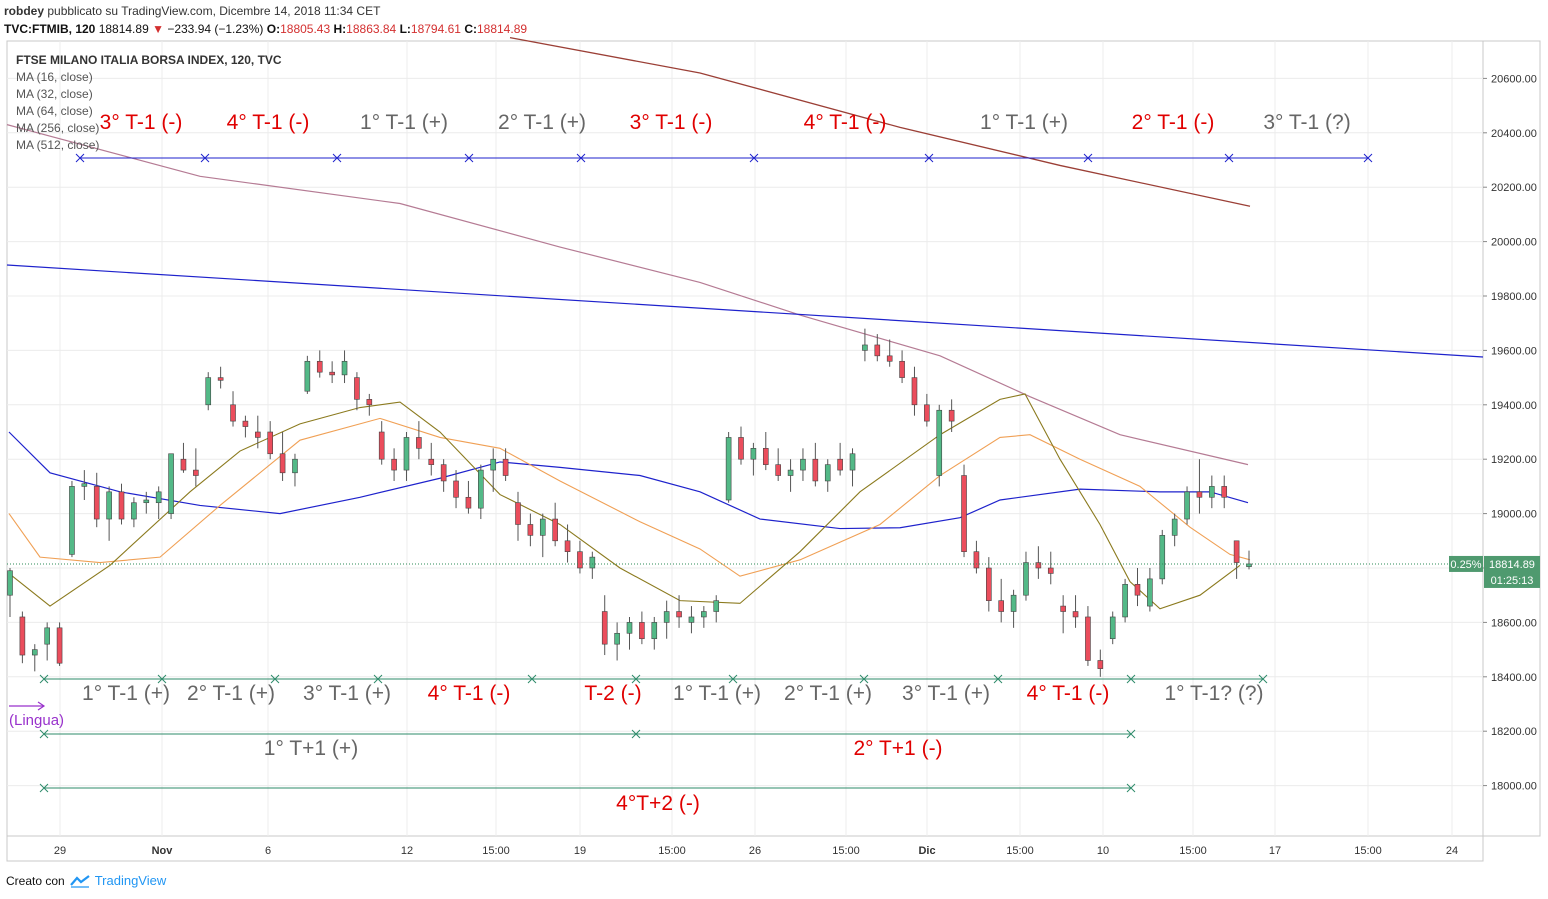 The image size is (1548, 899). Describe the element at coordinates (542, 122) in the screenshot. I see `top-cycle-label: 2° T-1 (+)` at that location.